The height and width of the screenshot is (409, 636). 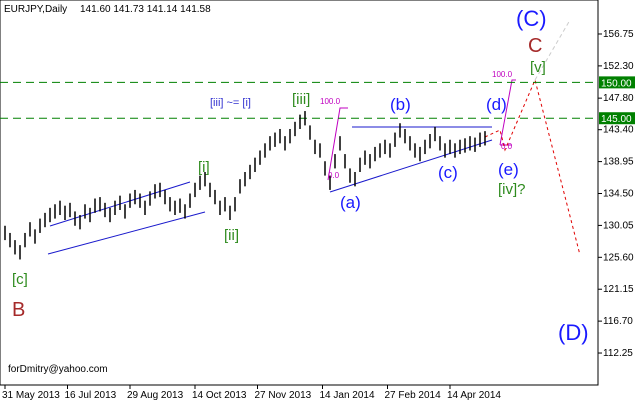 I want to click on projection-alt, so click(x=552, y=50).